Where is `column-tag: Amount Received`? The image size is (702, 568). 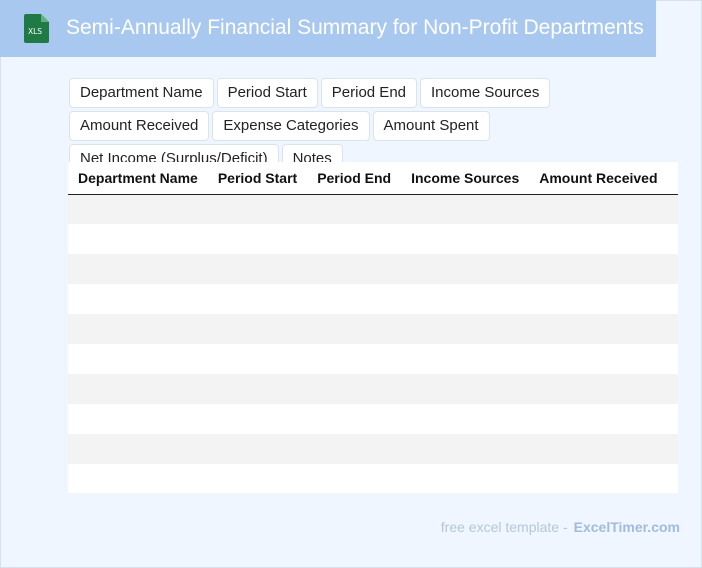
column-tag: Amount Received is located at coordinates (139, 126).